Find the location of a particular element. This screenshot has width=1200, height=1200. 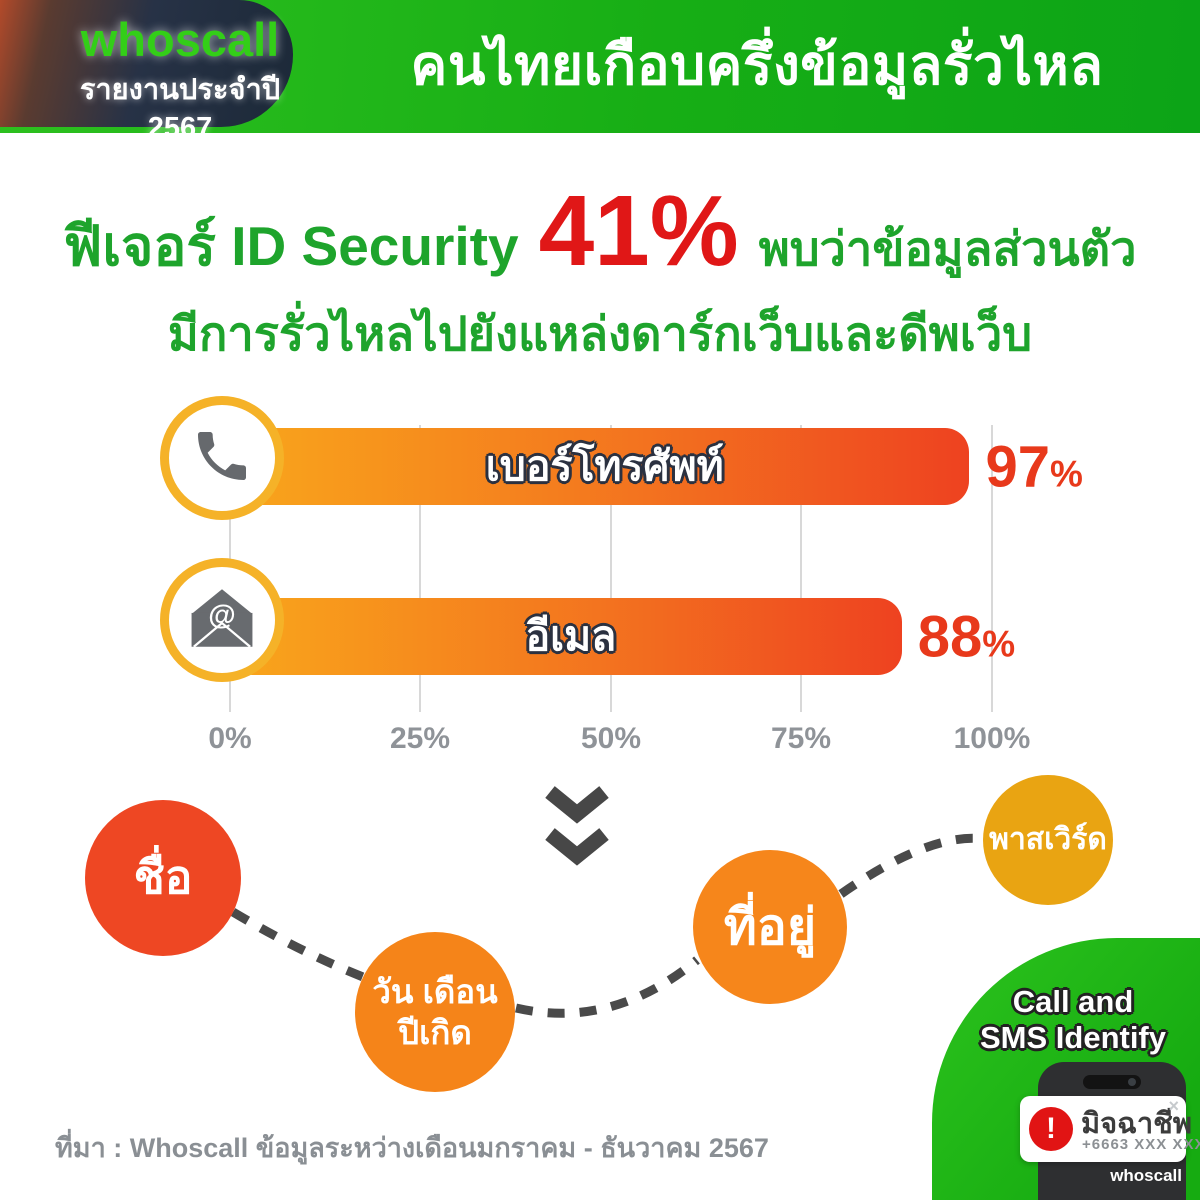

brand-badge: whoscall รายงานประจำปี 2567 is located at coordinates (146, 72).